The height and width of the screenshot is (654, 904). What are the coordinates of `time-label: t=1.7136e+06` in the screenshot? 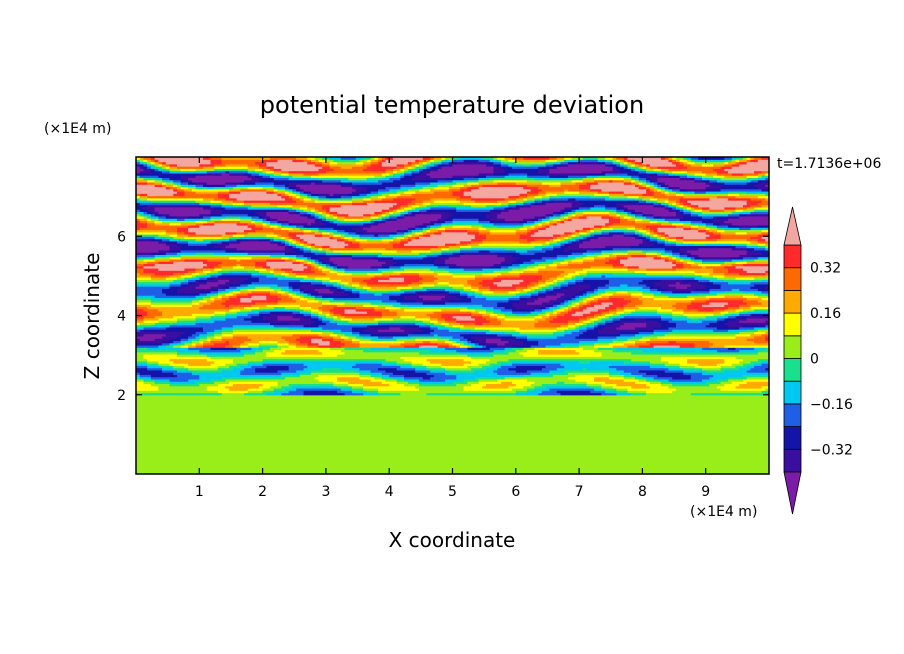 It's located at (829, 164).